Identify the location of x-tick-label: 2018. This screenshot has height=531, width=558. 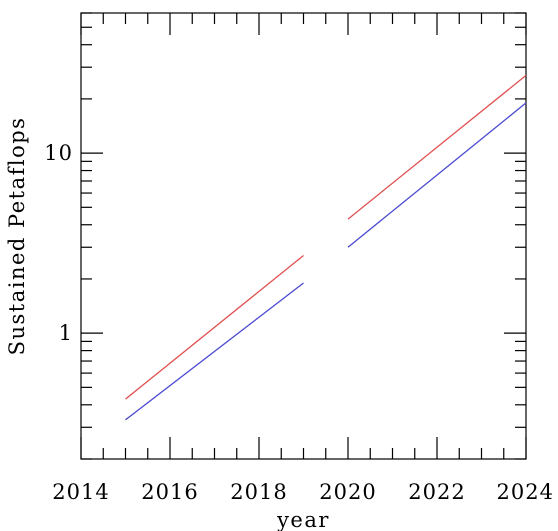
(258, 492).